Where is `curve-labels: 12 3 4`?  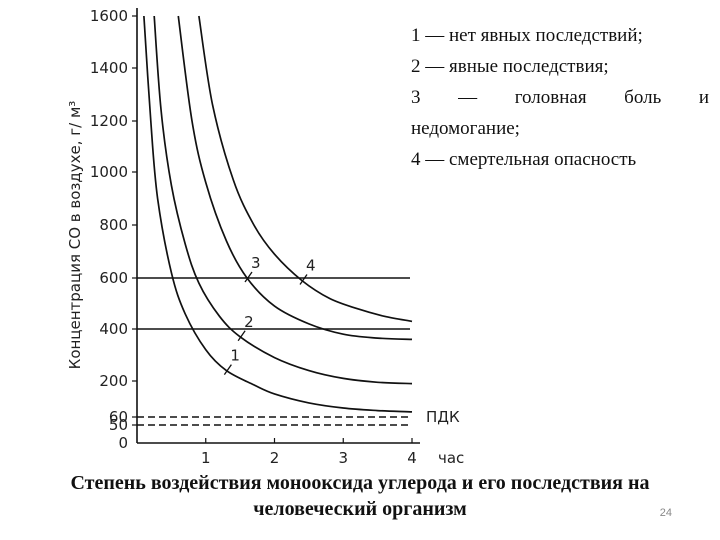 curve-labels: 12 3 4 is located at coordinates (269, 314).